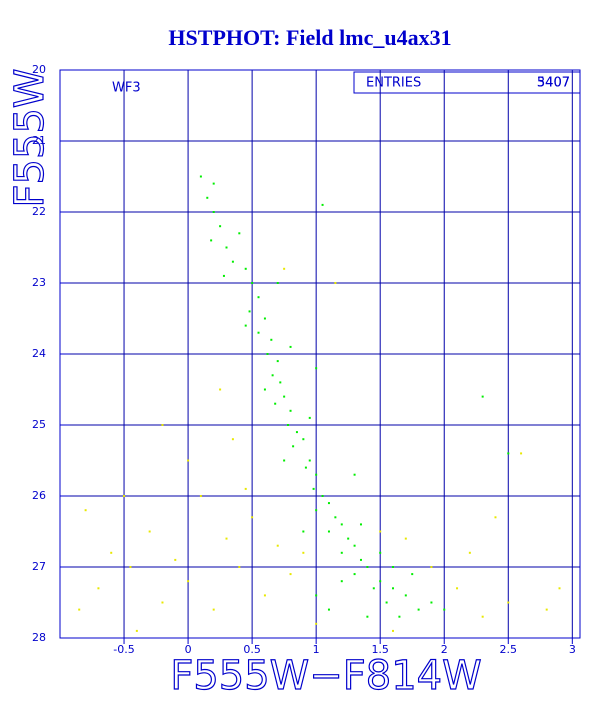  Describe the element at coordinates (309, 37) in the screenshot. I see `chart-title: HSTPHOT: Field lmc_u4ax31` at that location.